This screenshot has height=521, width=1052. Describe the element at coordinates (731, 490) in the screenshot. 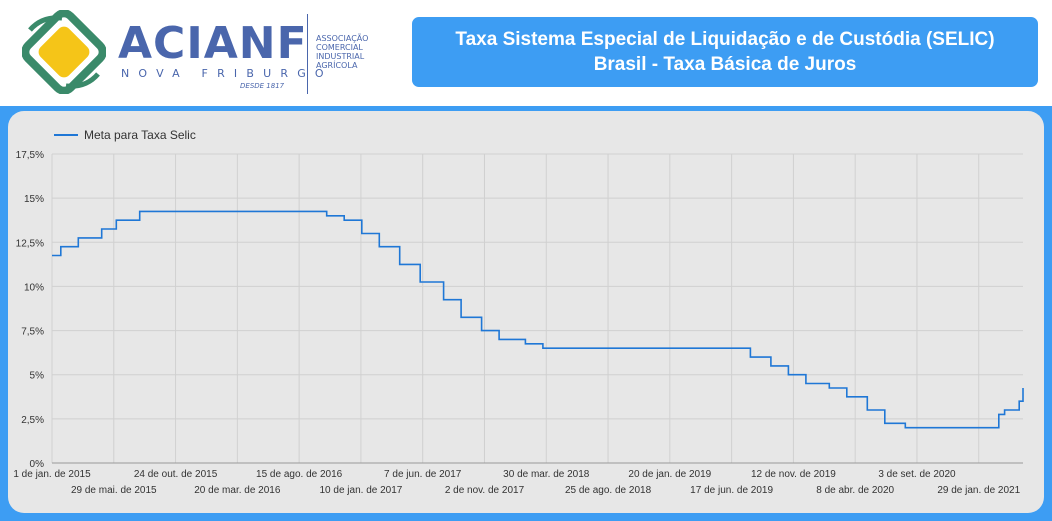

I see `x-tick-label: 17 de jun. de 2019` at that location.